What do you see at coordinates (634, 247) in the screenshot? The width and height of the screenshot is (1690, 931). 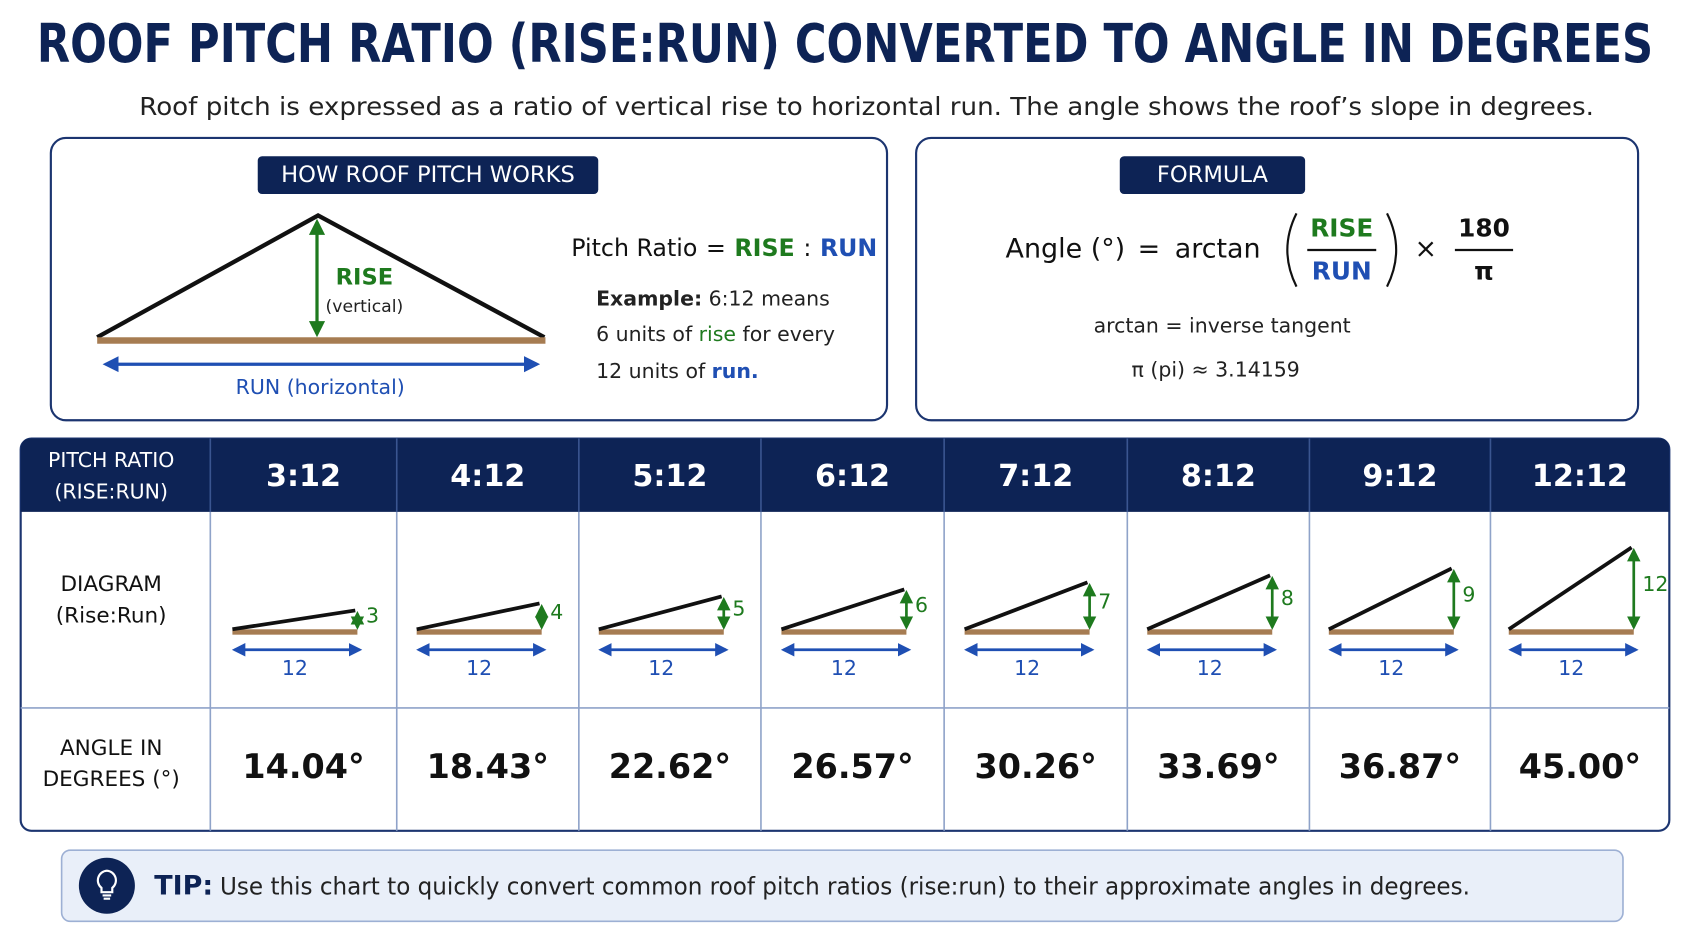 I see `text: Pitch Ratio` at bounding box center [634, 247].